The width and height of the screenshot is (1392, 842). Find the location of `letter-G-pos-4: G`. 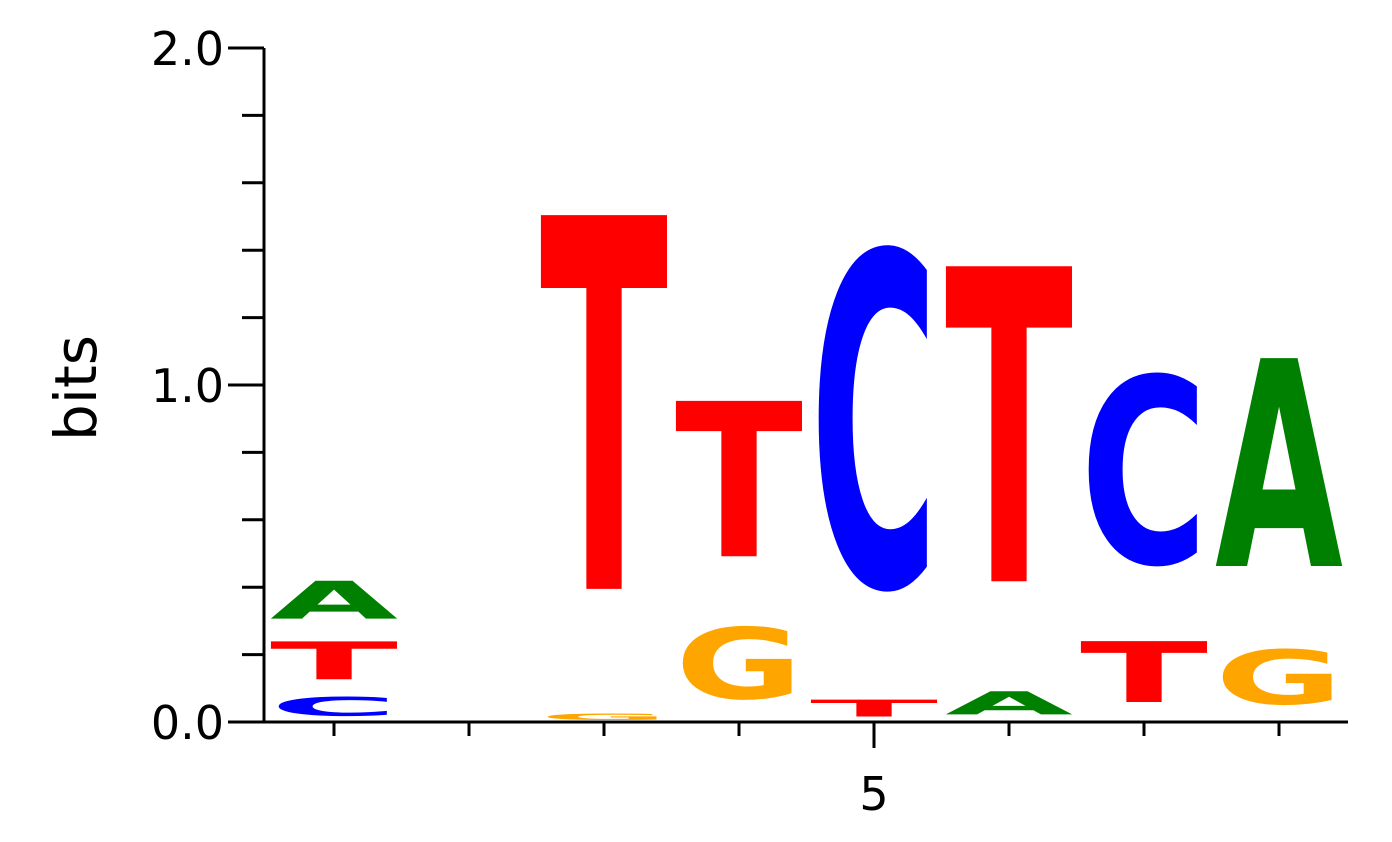

letter-G-pos-4: G is located at coordinates (739, 664).